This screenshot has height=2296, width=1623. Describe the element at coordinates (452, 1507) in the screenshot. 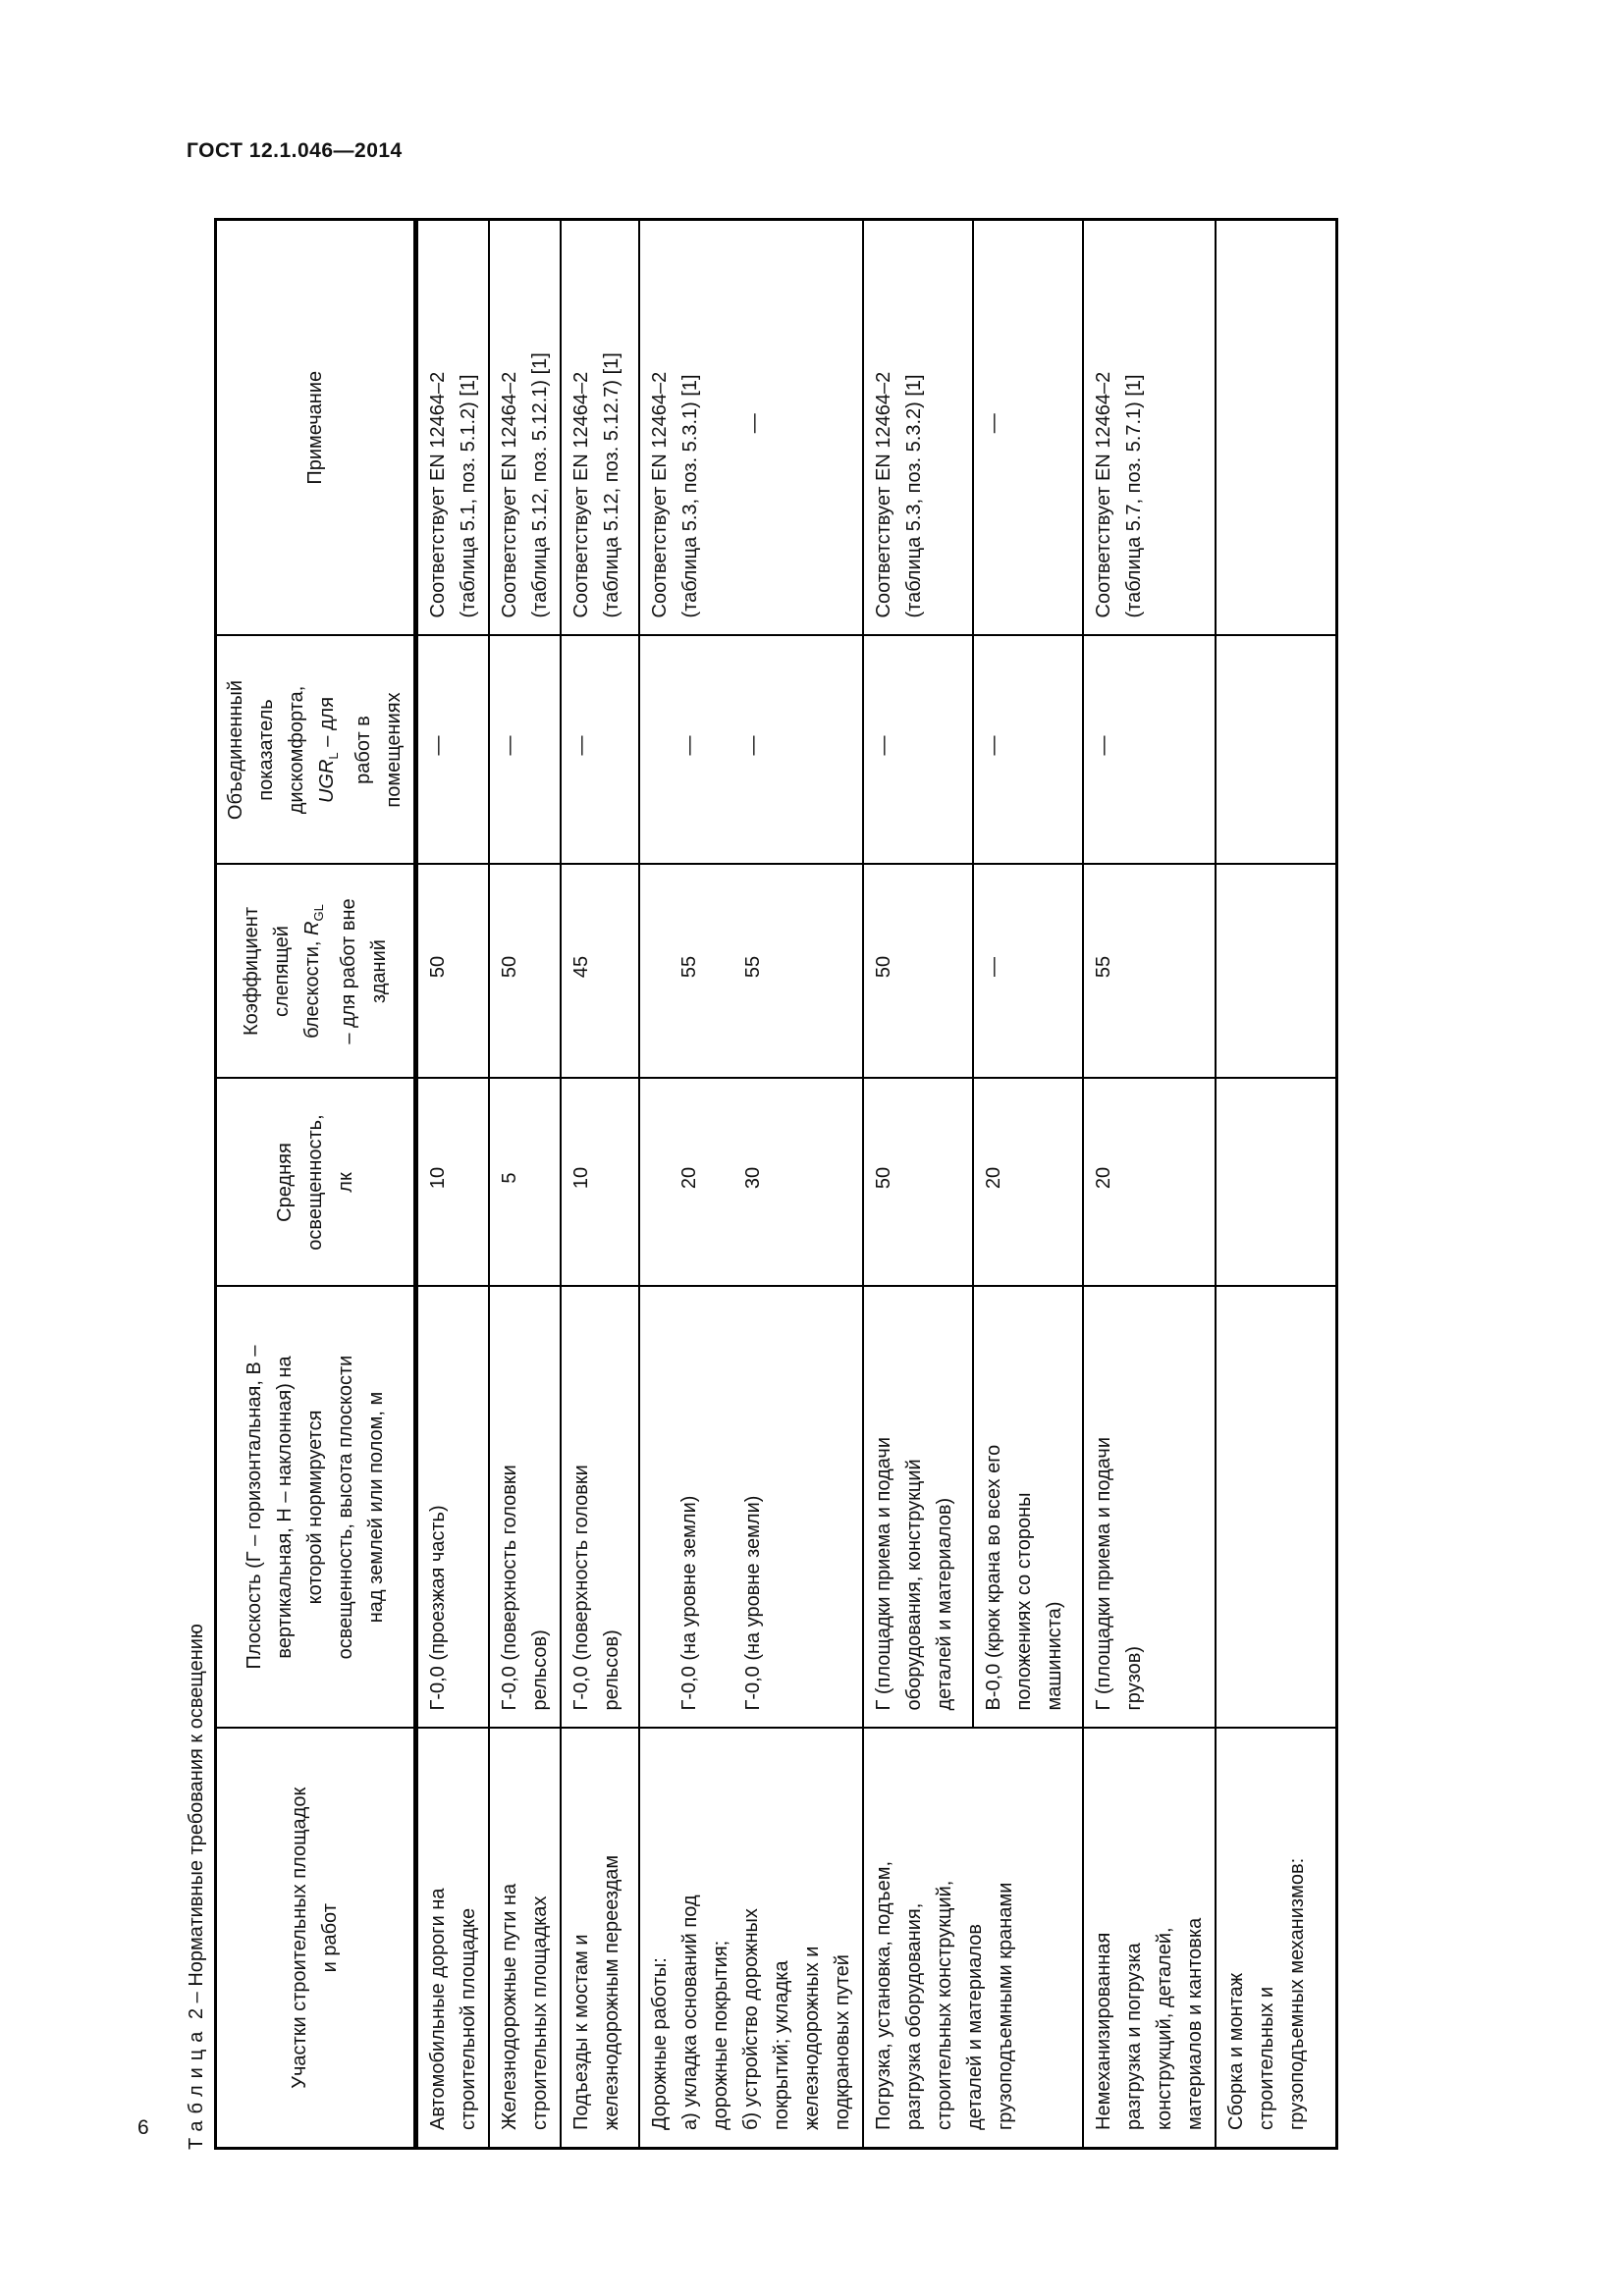

I see `cell-plane: Г-0,0 (проезжая часть)` at that location.